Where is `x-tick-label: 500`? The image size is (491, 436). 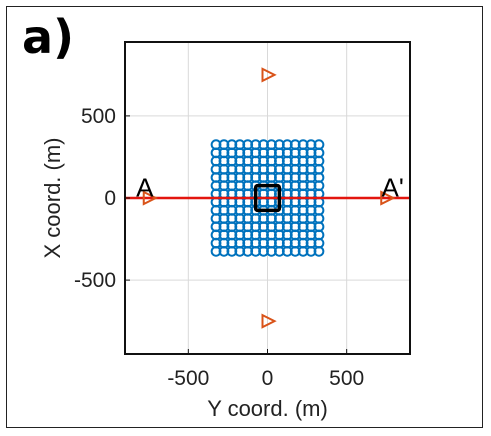
x-tick-label: 500 is located at coordinates (346, 378).